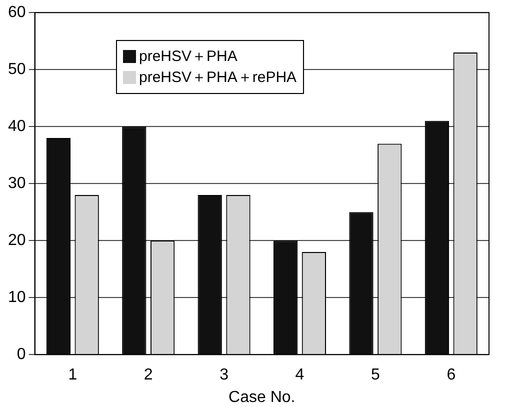 This screenshot has width=509, height=407. Describe the element at coordinates (262, 397) in the screenshot. I see `x-axis-title: Case No.` at that location.